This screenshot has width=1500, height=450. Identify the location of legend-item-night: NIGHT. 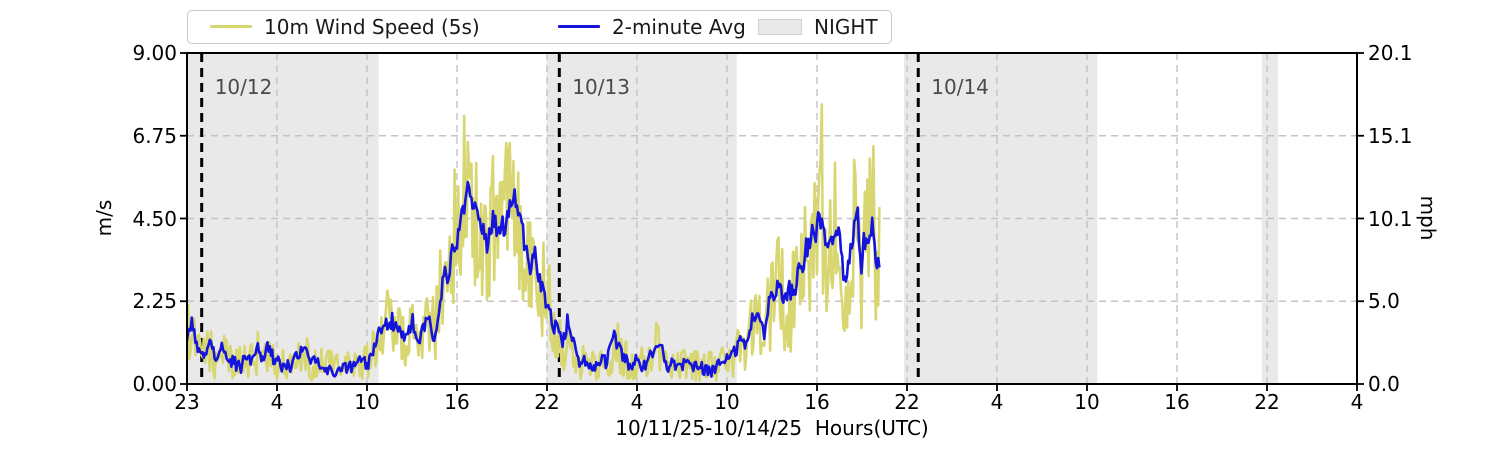
(818, 26).